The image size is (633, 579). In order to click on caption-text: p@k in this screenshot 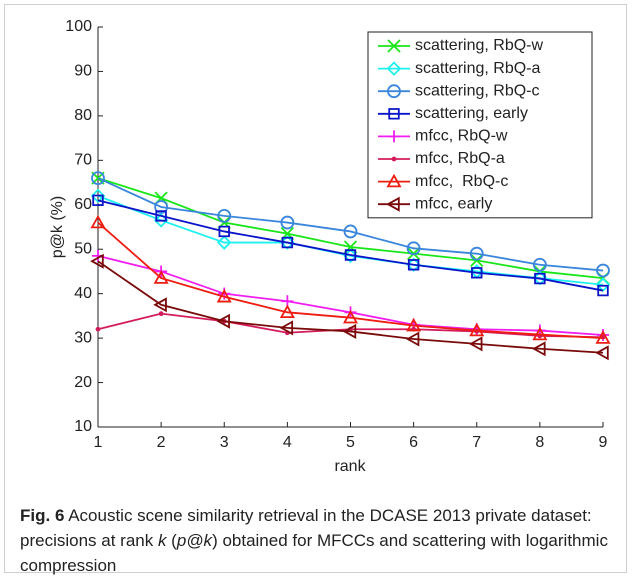, I will do `click(194, 540)`.